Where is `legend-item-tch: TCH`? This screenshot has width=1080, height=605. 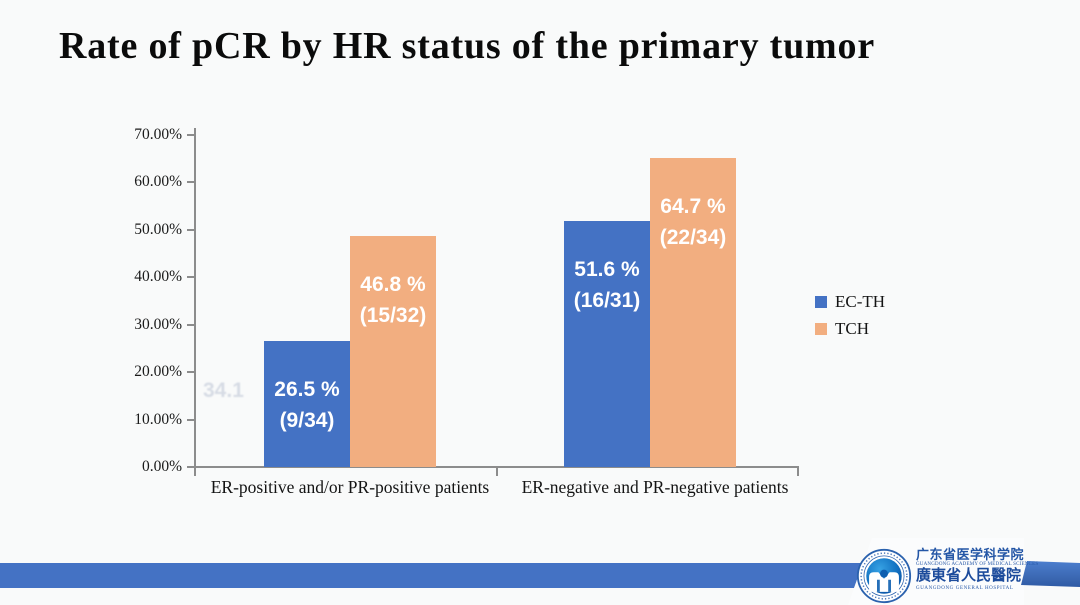 legend-item-tch: TCH is located at coordinates (850, 328).